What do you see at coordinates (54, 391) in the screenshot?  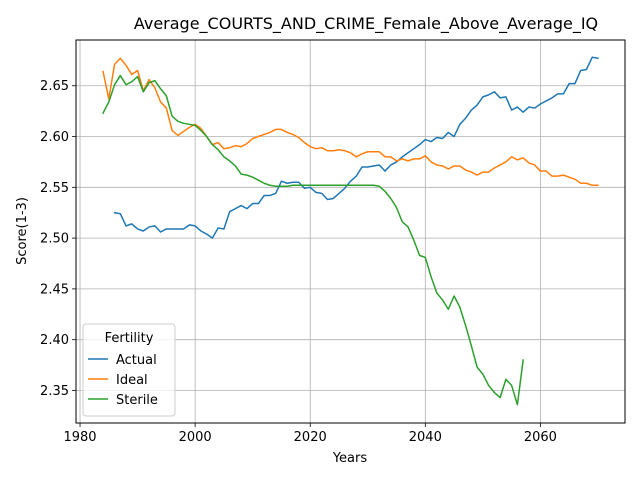 I see `y-tick-label: 2.35` at bounding box center [54, 391].